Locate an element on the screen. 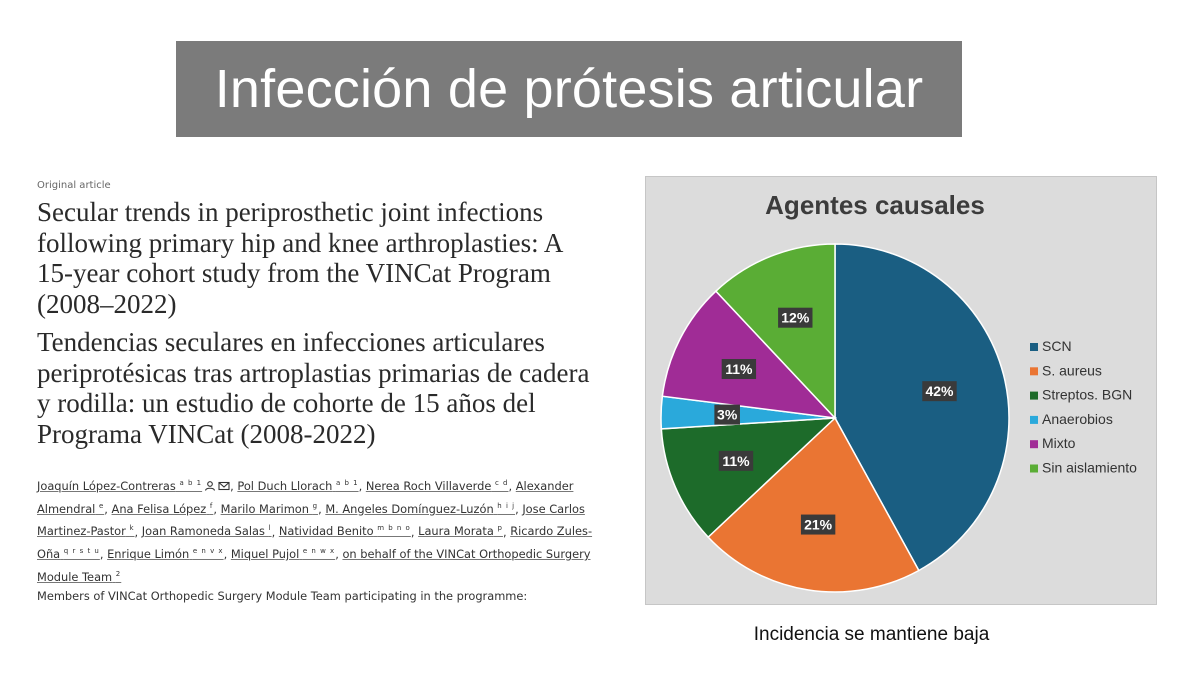  author-name: Marilo Marimon is located at coordinates (264, 508).